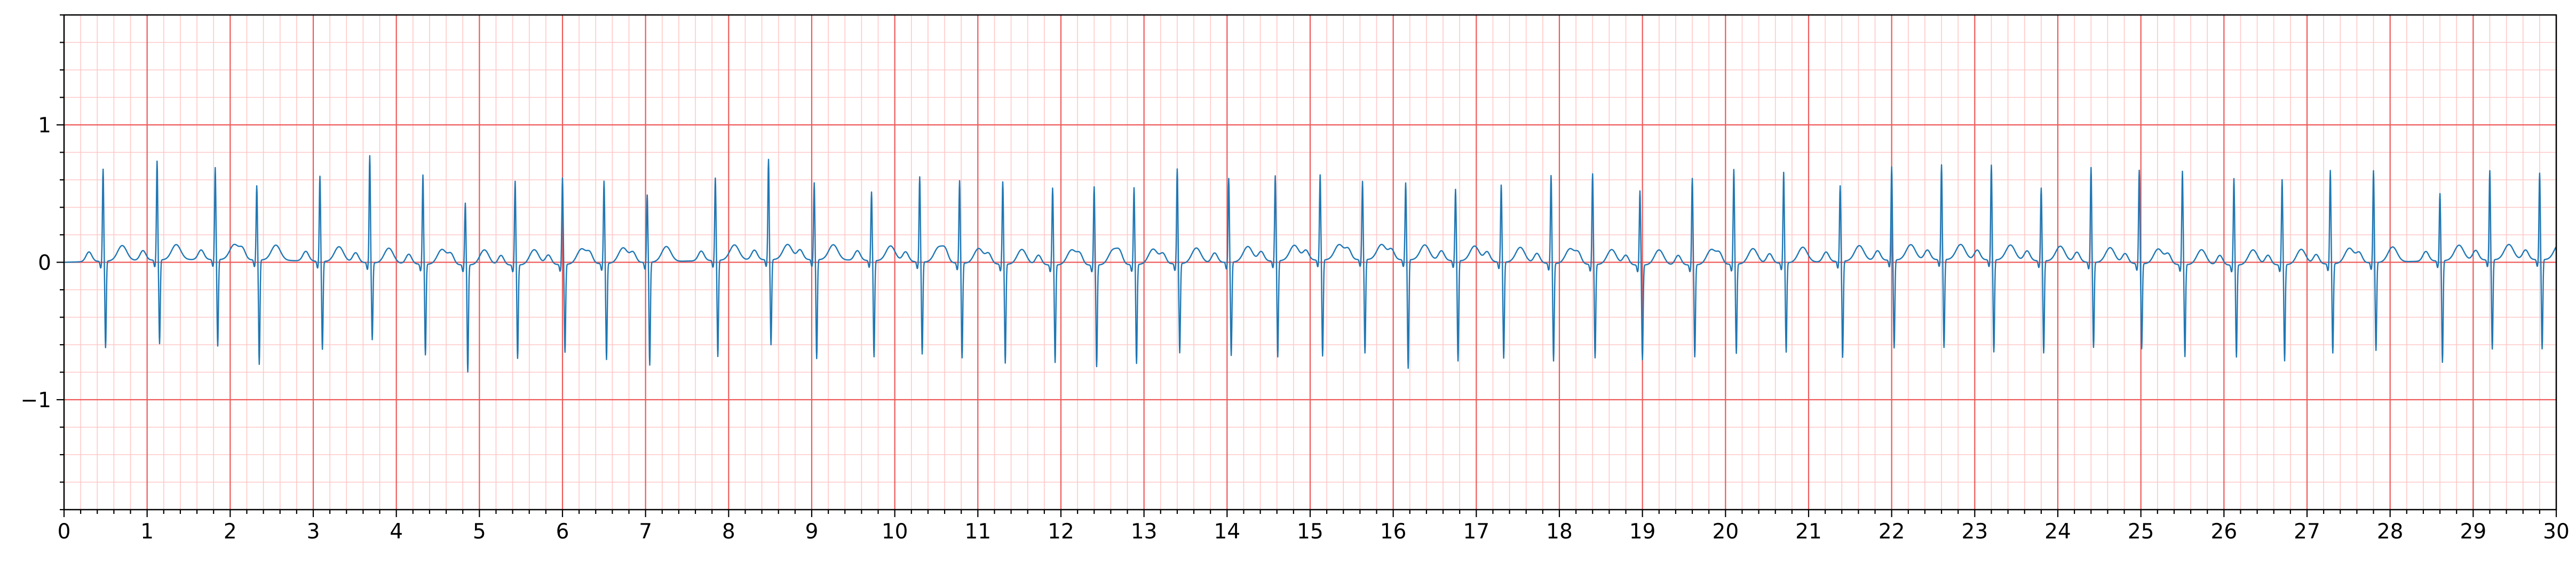 The height and width of the screenshot is (563, 2576). I want to click on x-tick-label: 20, so click(1726, 532).